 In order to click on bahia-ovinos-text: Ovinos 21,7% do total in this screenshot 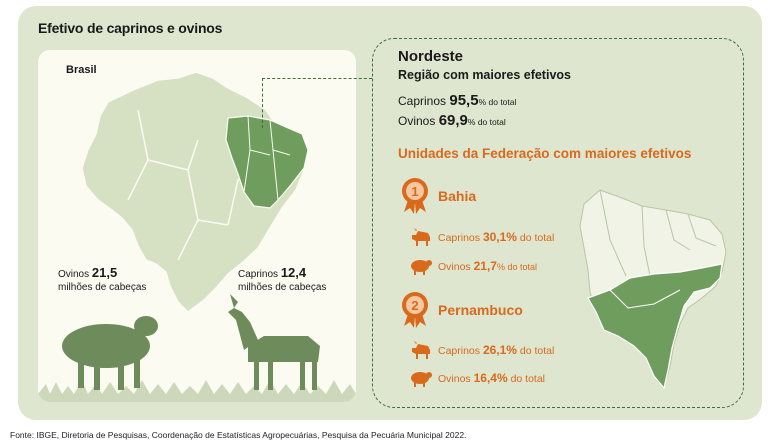, I will do `click(487, 266)`.